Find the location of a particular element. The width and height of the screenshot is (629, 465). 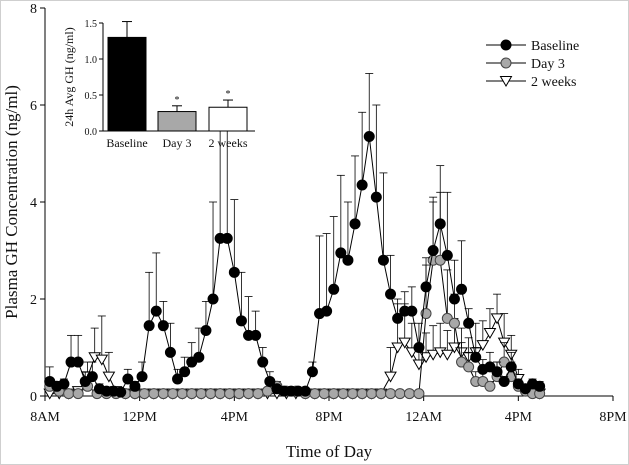

legend-label: Baseline is located at coordinates (555, 46).